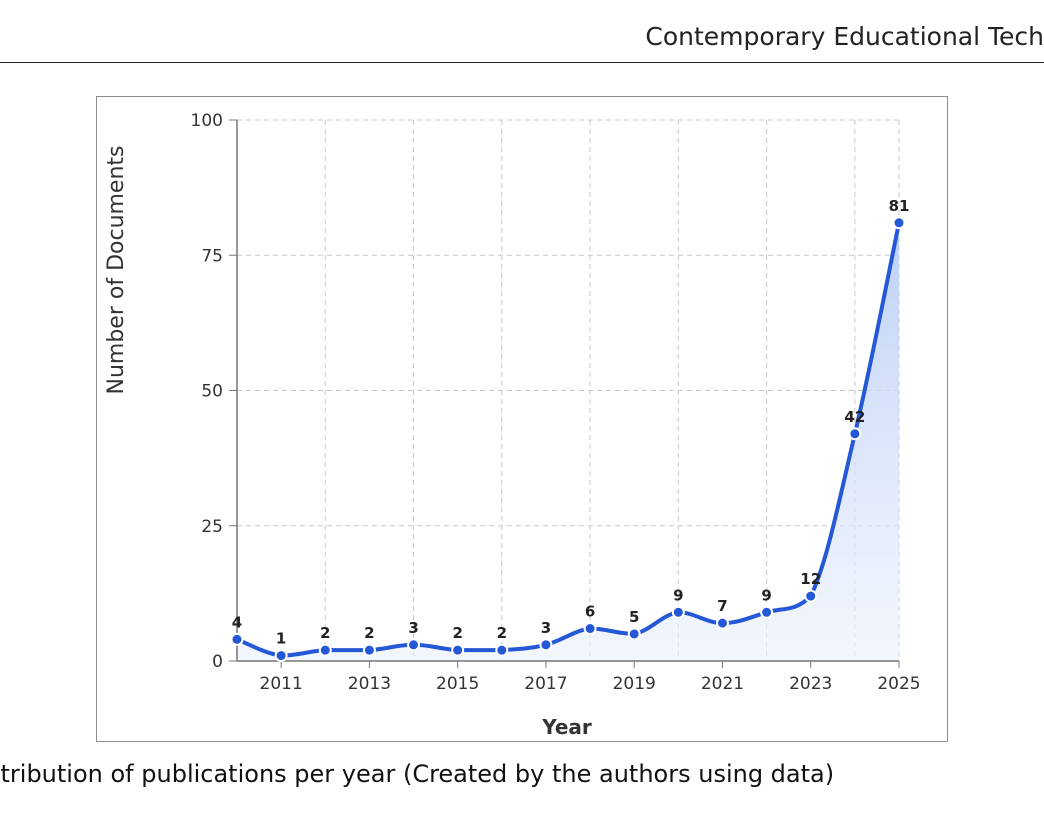 The image size is (1044, 839). I want to click on y-tick-label: 100, so click(207, 121).